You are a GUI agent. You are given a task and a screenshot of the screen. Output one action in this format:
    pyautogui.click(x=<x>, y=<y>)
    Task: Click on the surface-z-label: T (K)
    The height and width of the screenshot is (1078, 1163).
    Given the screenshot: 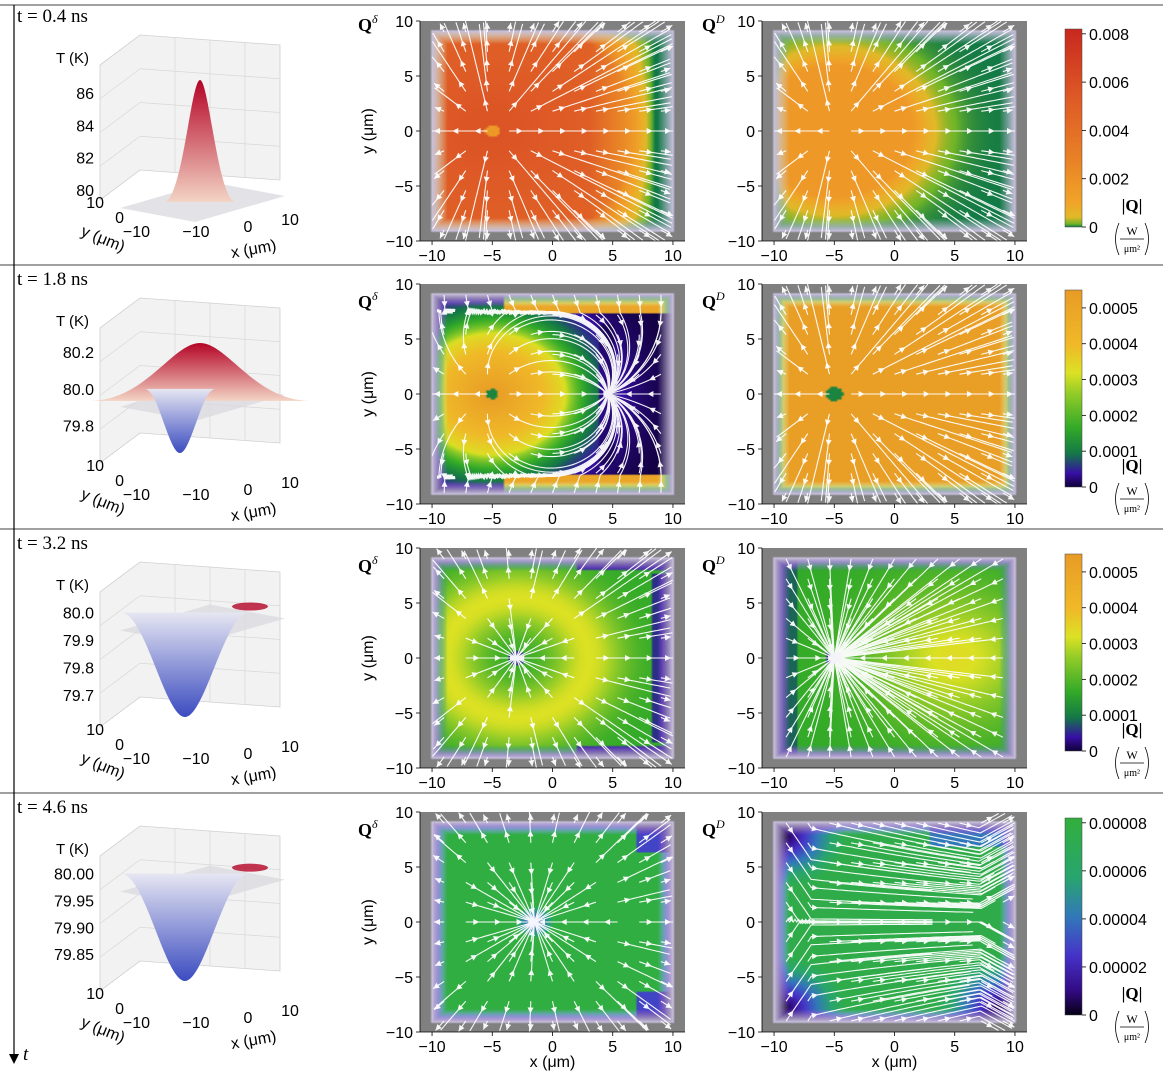 What is the action you would take?
    pyautogui.click(x=72, y=849)
    